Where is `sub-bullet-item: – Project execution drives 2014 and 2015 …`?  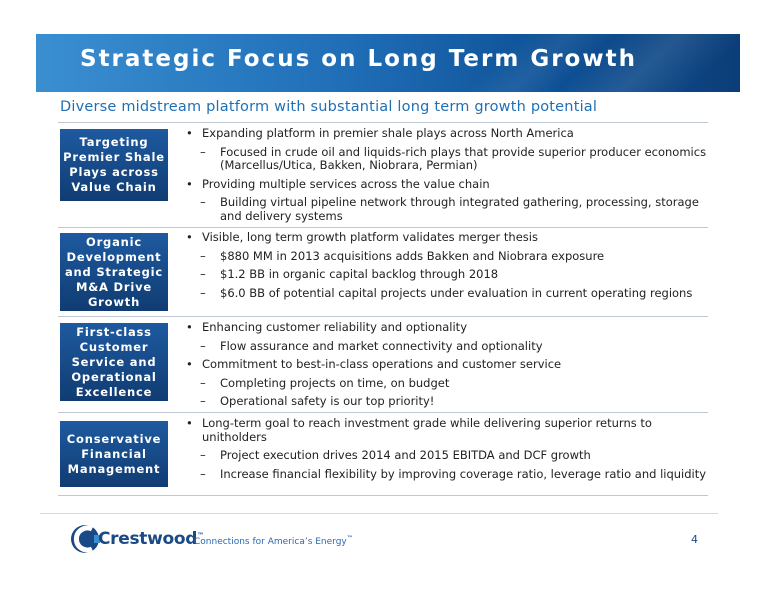
sub-bullet-item: – Project execution drives 2014 and 2015 … is located at coordinates (395, 455).